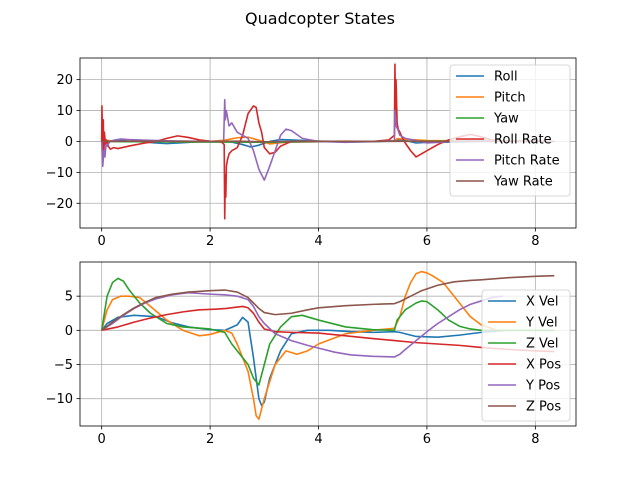 The width and height of the screenshot is (640, 480). Describe the element at coordinates (328, 360) in the screenshot. I see `series-line-x-vel` at that location.